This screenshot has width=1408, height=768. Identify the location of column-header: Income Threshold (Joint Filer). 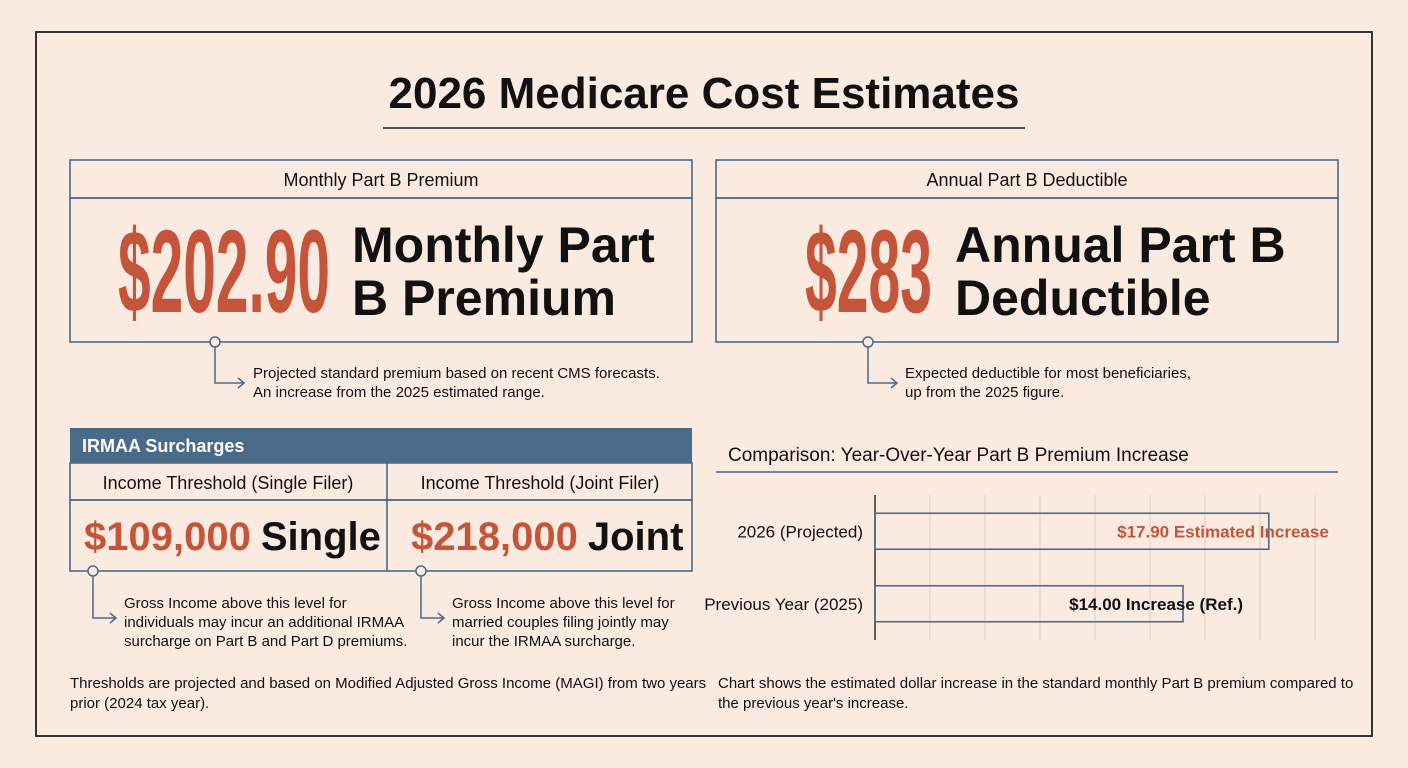
(540, 483).